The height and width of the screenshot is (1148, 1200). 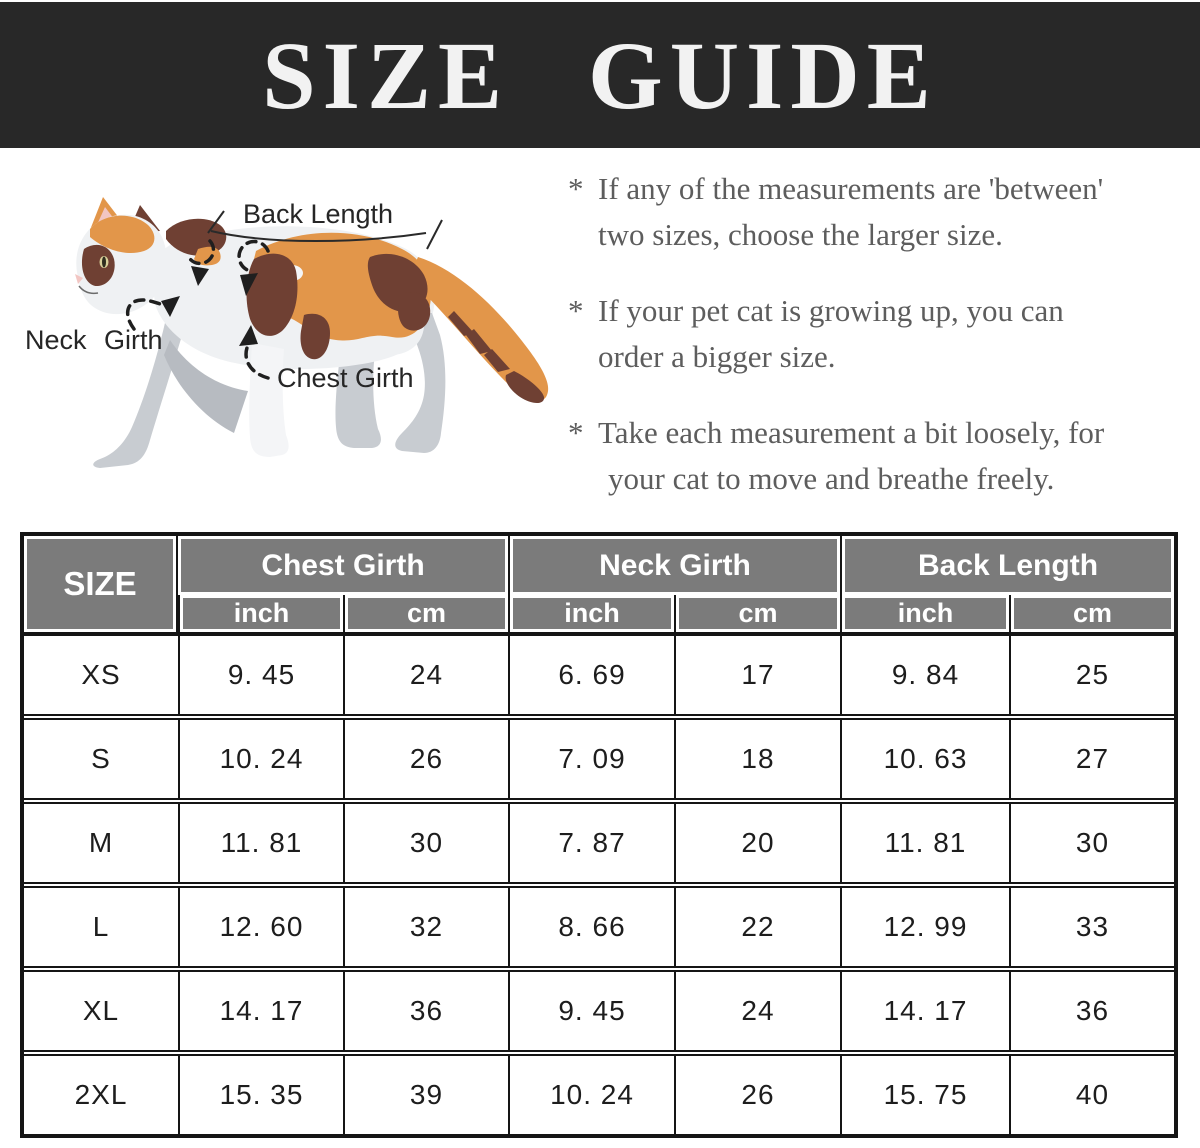 What do you see at coordinates (831, 478) in the screenshot?
I see `tip-line: your cat to move and breathe freely.` at bounding box center [831, 478].